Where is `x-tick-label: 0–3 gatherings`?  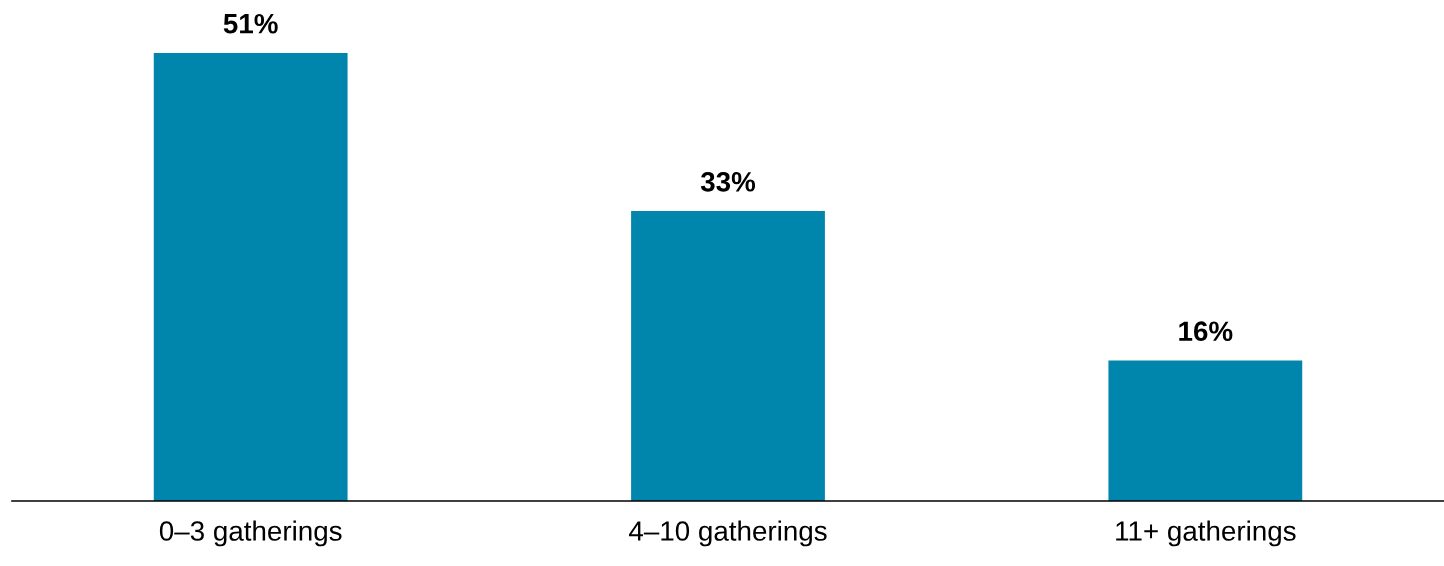
x-tick-label: 0–3 gatherings is located at coordinates (250, 533).